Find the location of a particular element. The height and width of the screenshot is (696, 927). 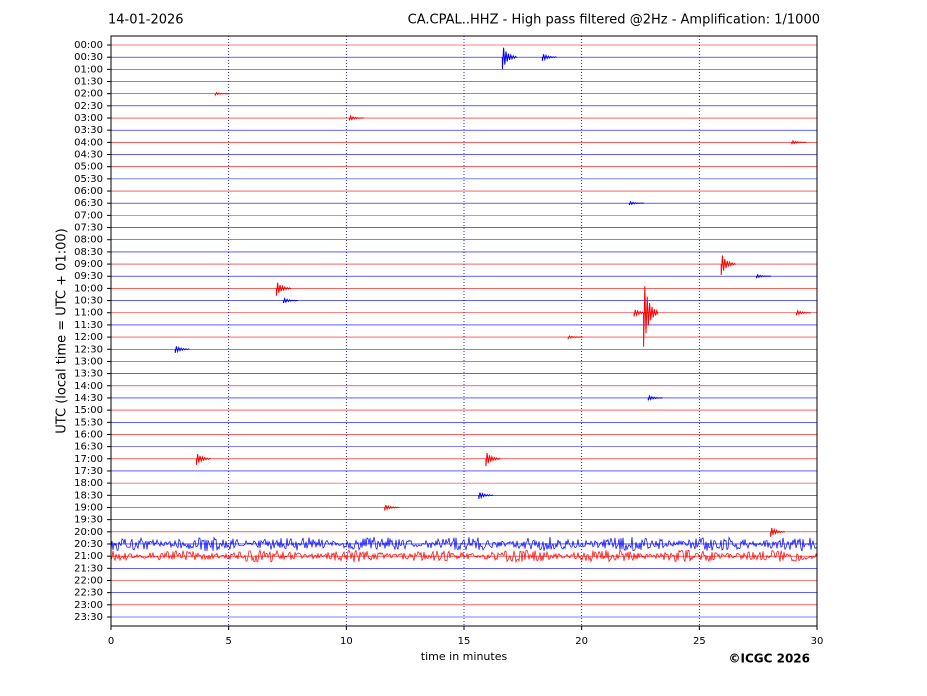

y-tick-label: 02:30 is located at coordinates (88, 106).